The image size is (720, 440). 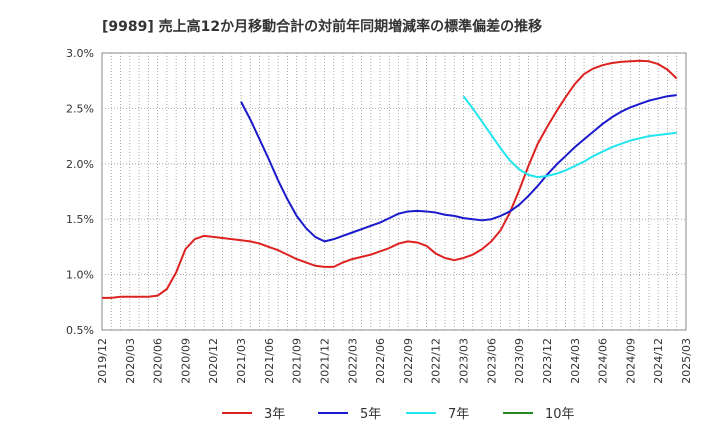 What do you see at coordinates (269, 361) in the screenshot?
I see `x-tick-label: 2021/06` at bounding box center [269, 361].